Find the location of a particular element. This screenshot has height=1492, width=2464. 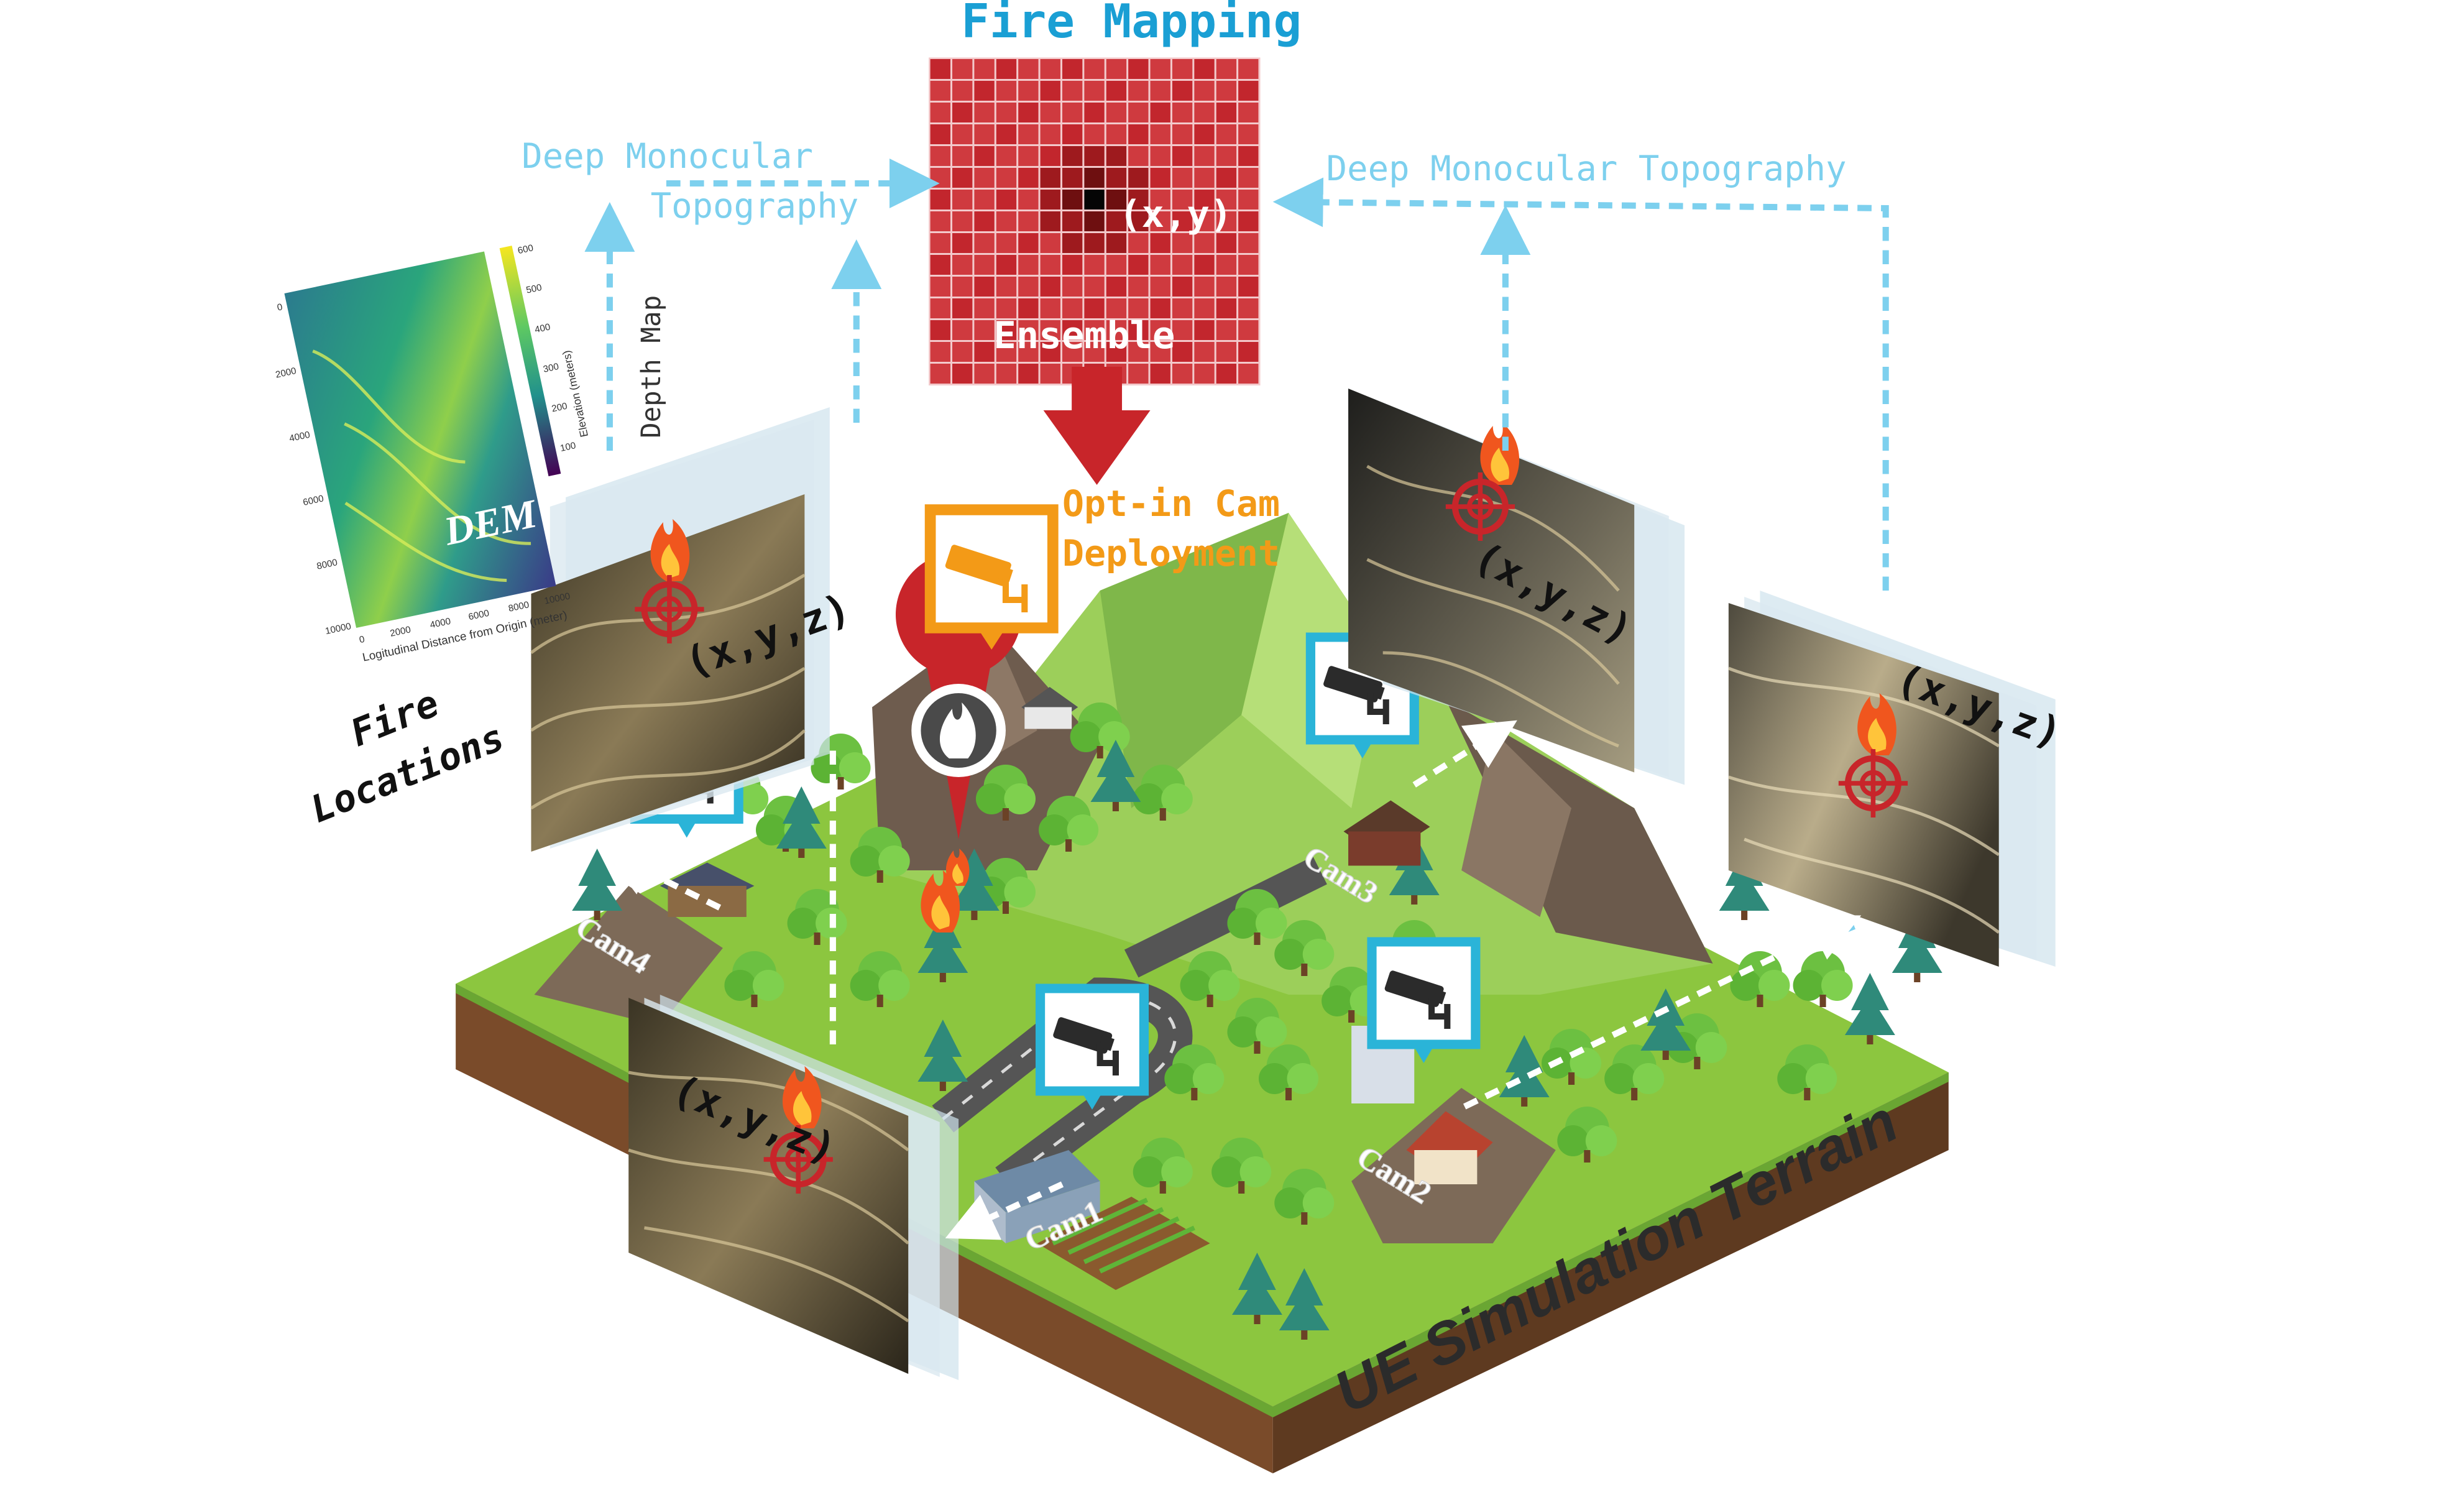

dem-cbar-tick: 100 is located at coordinates (568, 447).